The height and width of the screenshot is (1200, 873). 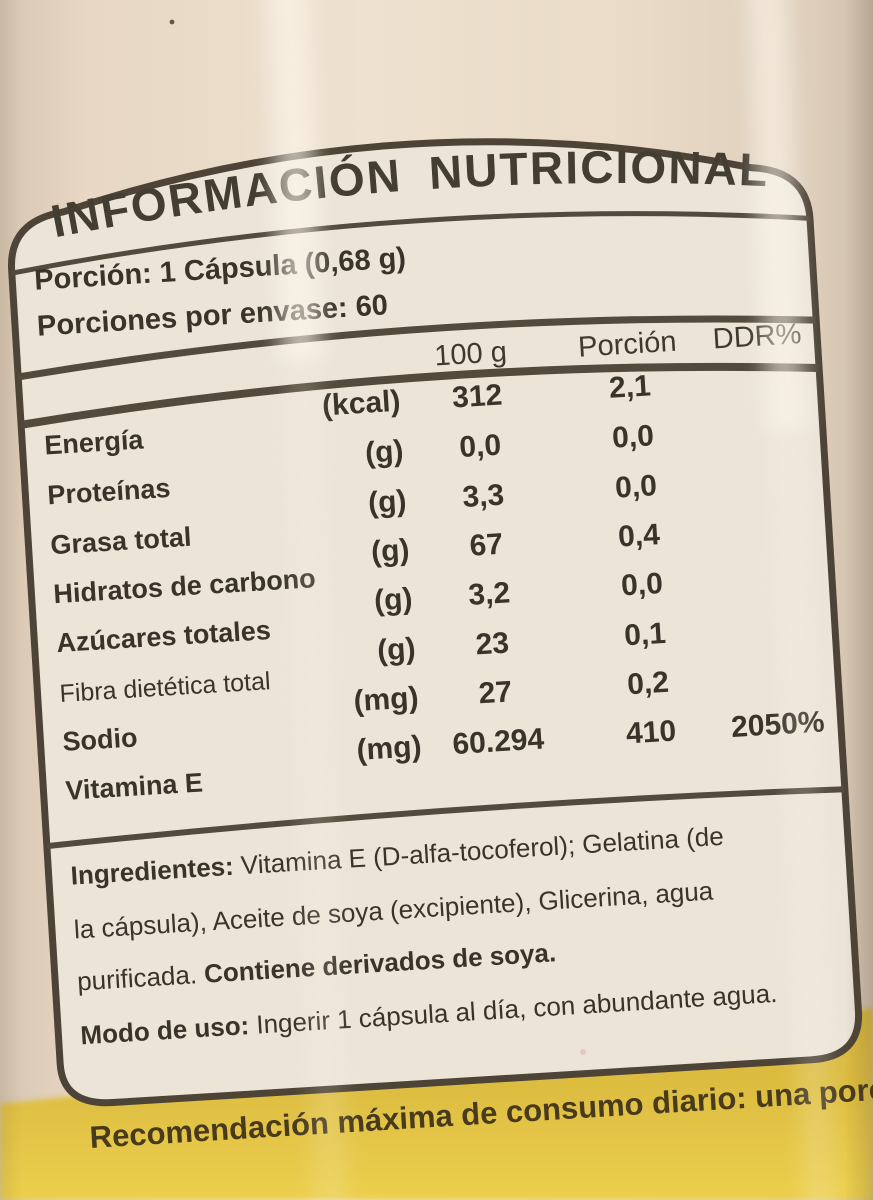 What do you see at coordinates (361, 404) in the screenshot?
I see `nutrient-unit: (kcal)` at bounding box center [361, 404].